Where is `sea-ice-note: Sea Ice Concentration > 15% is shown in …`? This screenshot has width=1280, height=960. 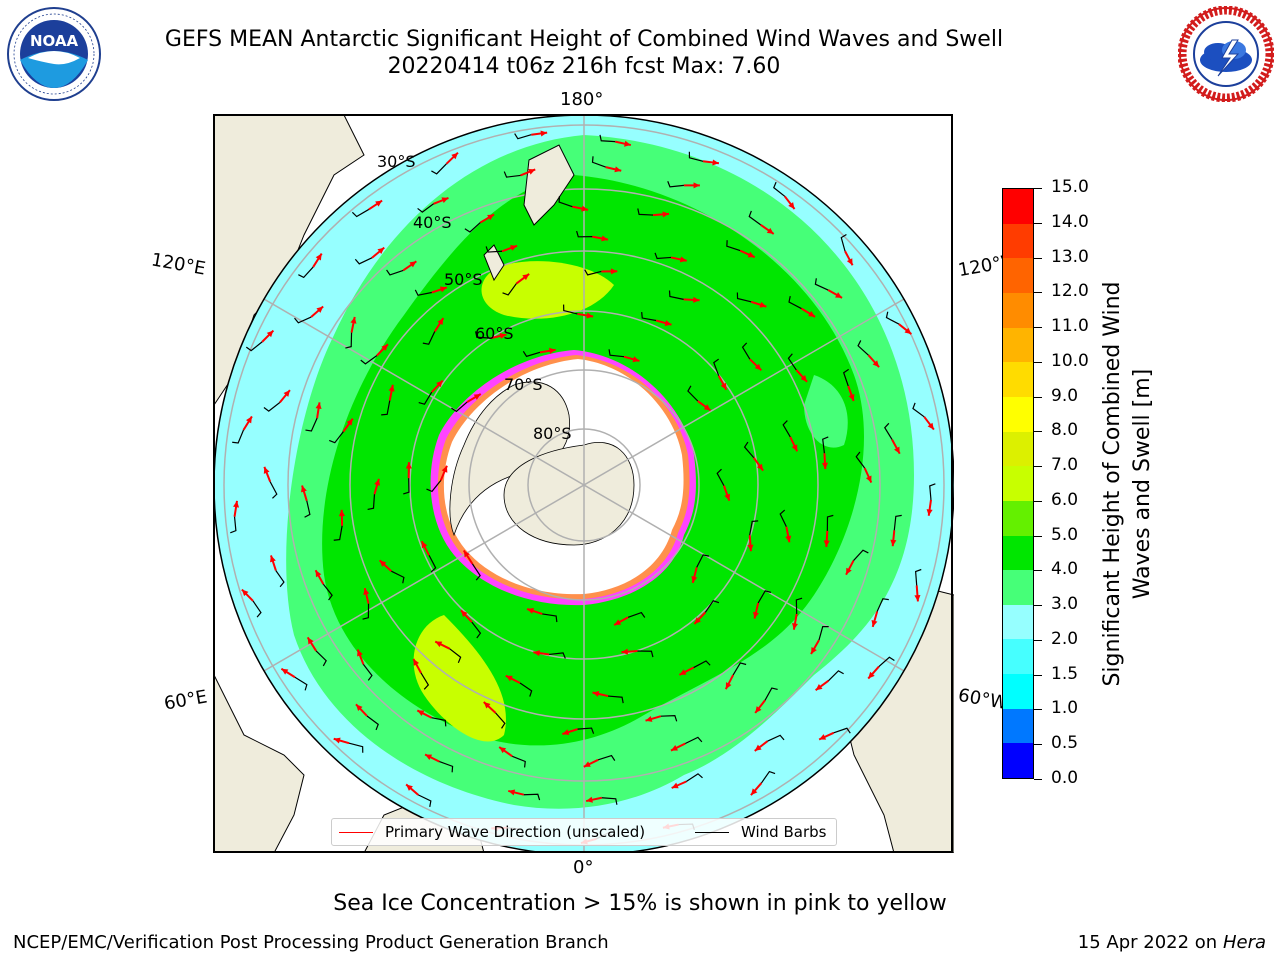 sea-ice-note: Sea Ice Concentration > 15% is shown in … is located at coordinates (640, 903).